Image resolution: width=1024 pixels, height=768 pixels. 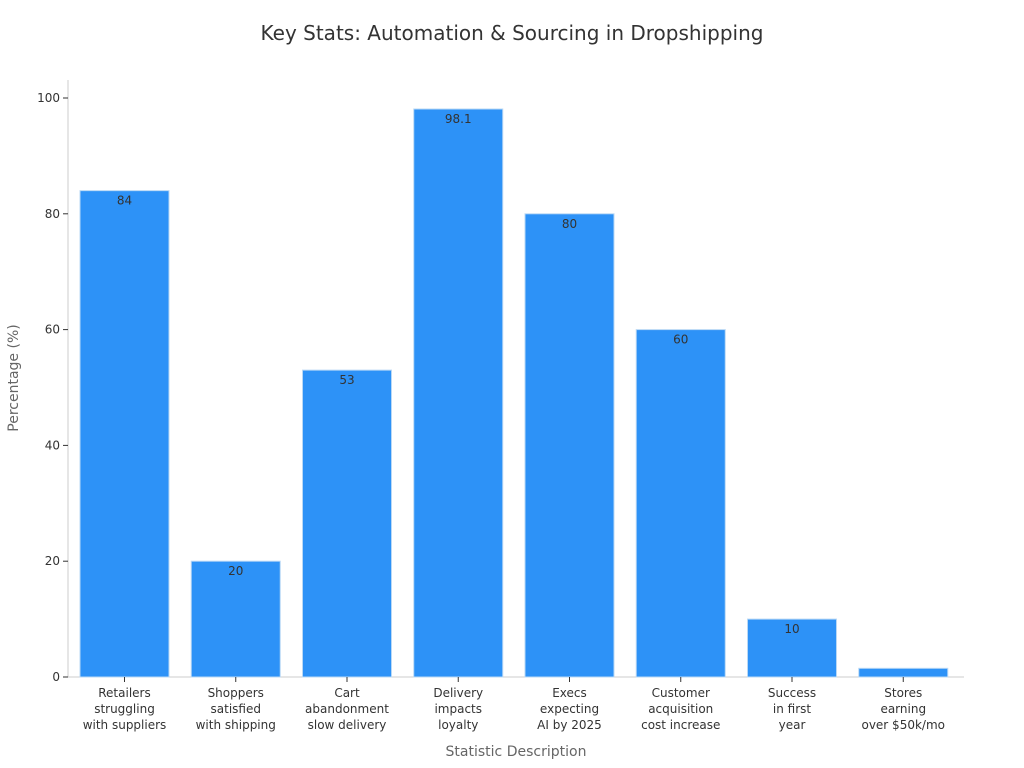 What do you see at coordinates (347, 693) in the screenshot?
I see `x-tick-label-line: Cart` at bounding box center [347, 693].